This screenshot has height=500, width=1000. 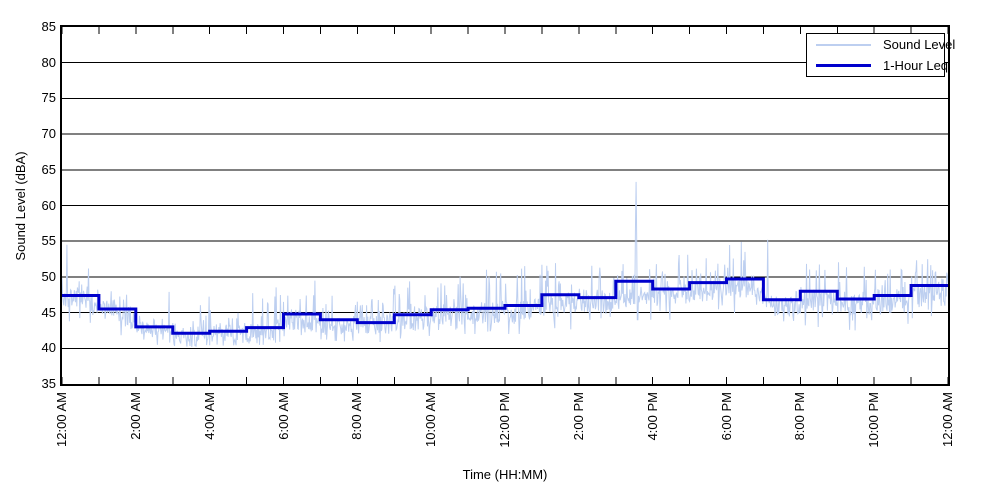 What do you see at coordinates (48, 205) in the screenshot?
I see `y-tick-label: 60` at bounding box center [48, 205].